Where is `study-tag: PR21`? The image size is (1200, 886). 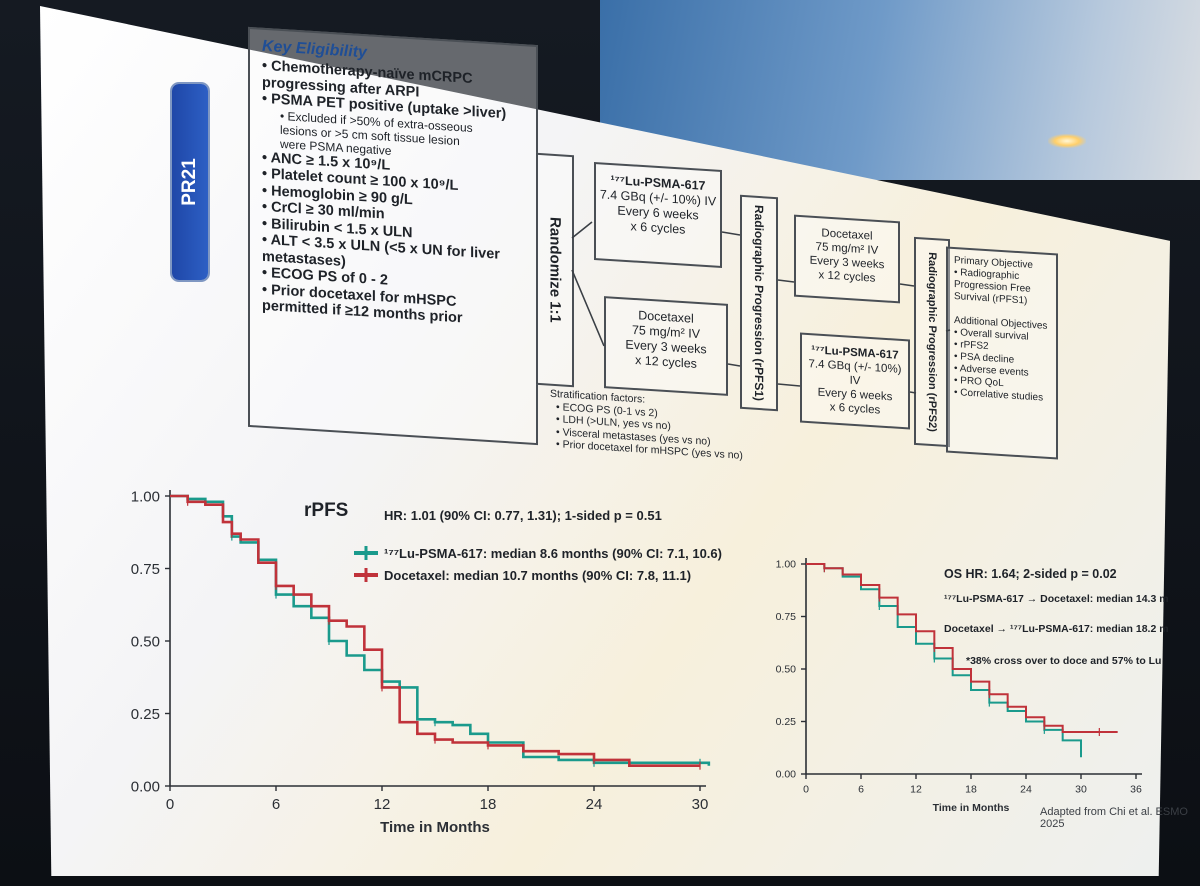
study-tag: PR21 is located at coordinates (190, 182).